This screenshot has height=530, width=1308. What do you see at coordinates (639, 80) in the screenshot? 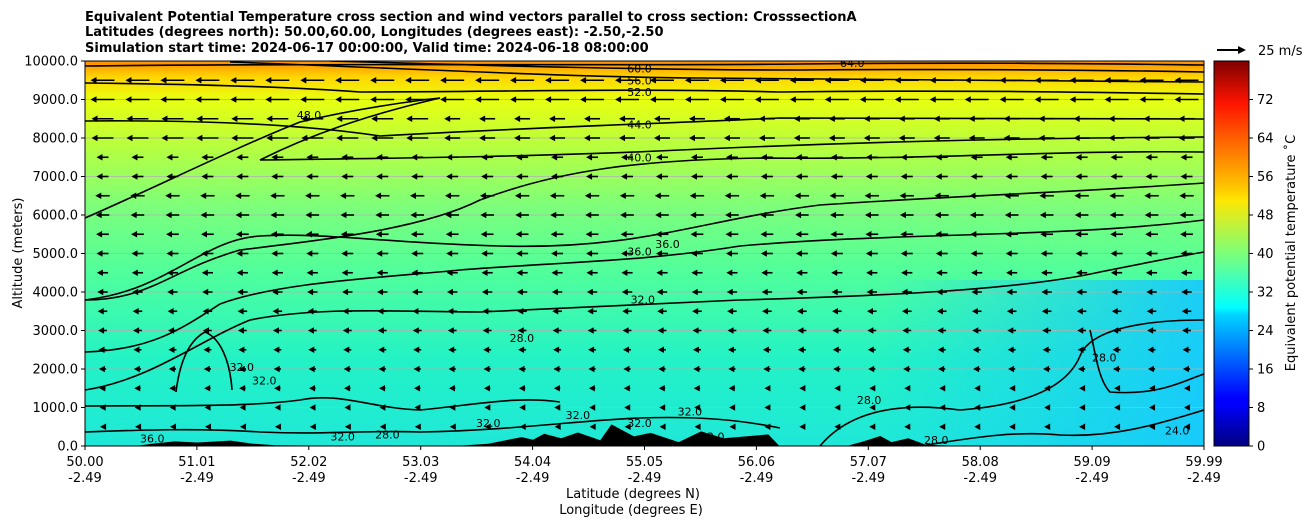
I see `contour-label: 56.0` at bounding box center [639, 80].